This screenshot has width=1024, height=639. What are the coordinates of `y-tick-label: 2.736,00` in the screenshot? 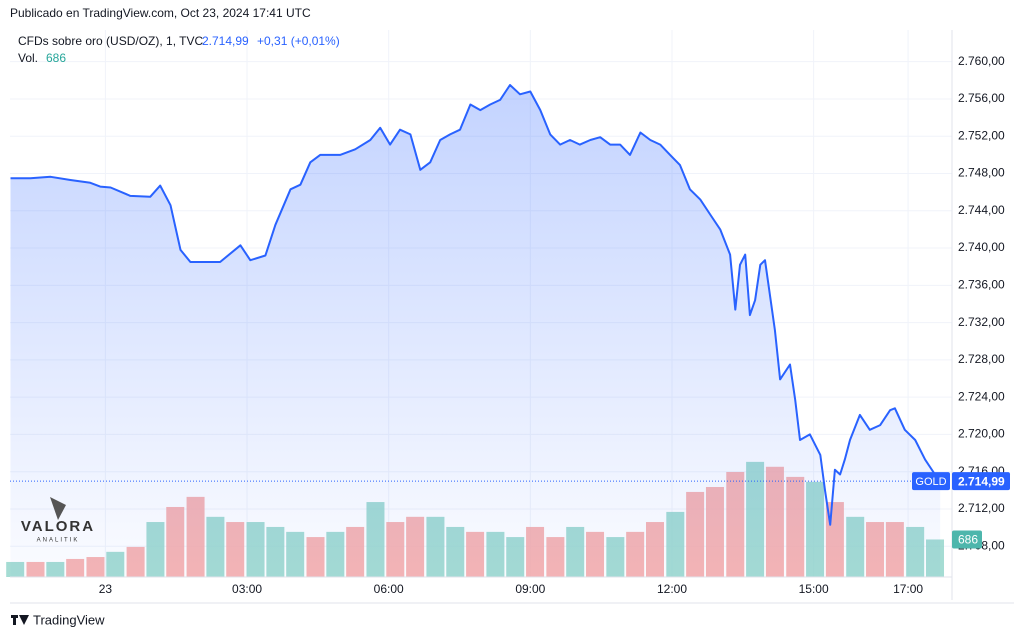 It's located at (981, 285).